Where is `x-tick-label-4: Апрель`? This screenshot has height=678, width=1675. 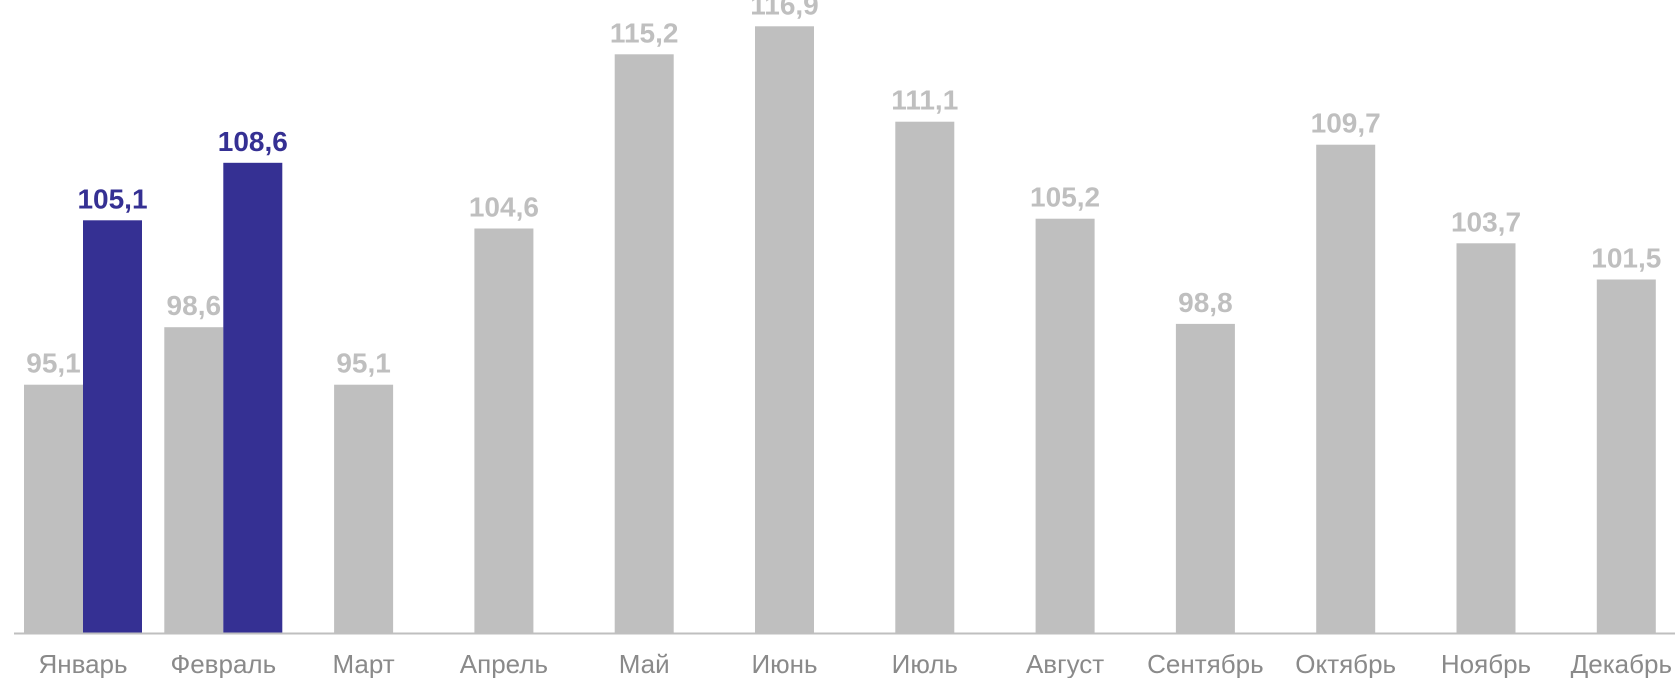 x-tick-label-4: Апрель is located at coordinates (504, 663).